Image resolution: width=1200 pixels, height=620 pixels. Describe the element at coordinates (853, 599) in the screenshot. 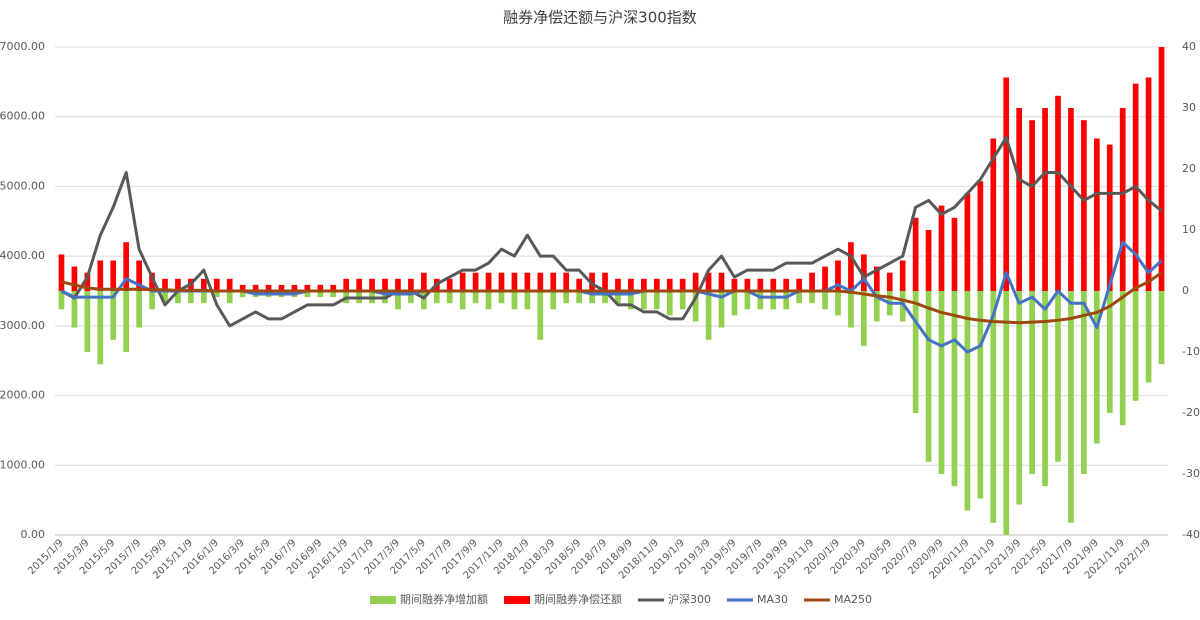

I see `legend-label: MA250` at that location.